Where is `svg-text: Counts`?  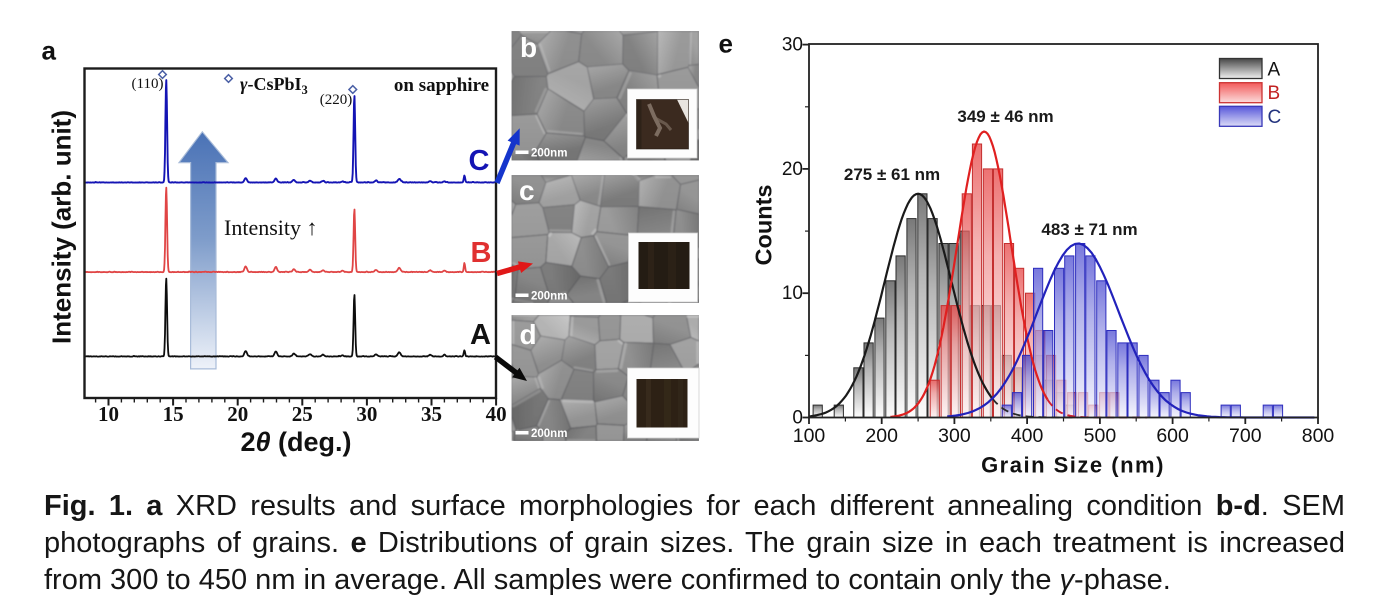 svg-text: Counts is located at coordinates (764, 225).